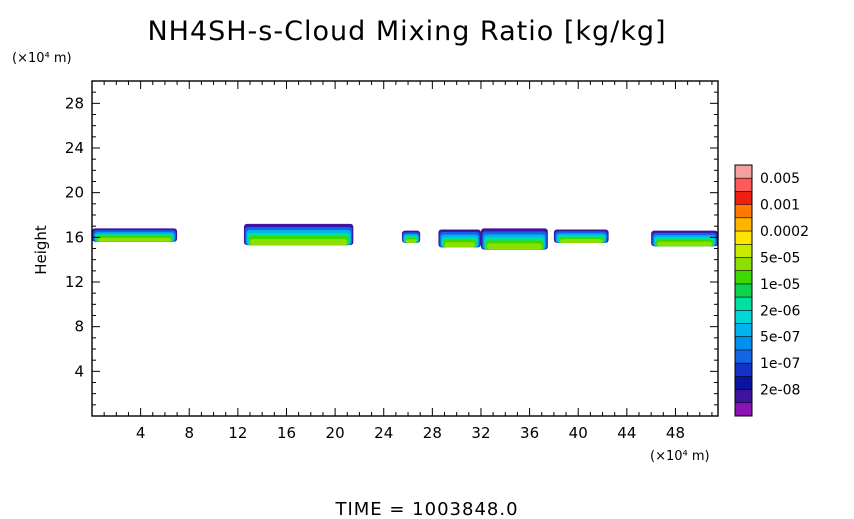  I want to click on colorbar-label: 1e-05, so click(780, 285).